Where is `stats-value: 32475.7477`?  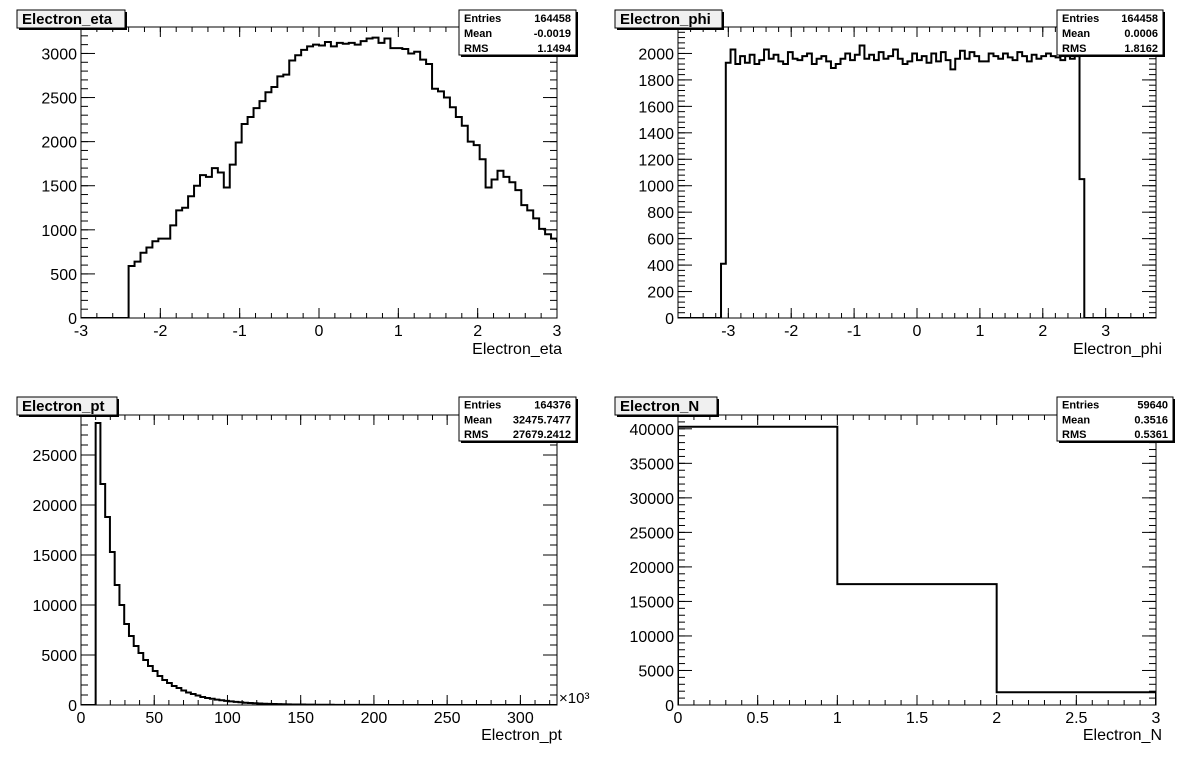
stats-value: 32475.7477 is located at coordinates (542, 420).